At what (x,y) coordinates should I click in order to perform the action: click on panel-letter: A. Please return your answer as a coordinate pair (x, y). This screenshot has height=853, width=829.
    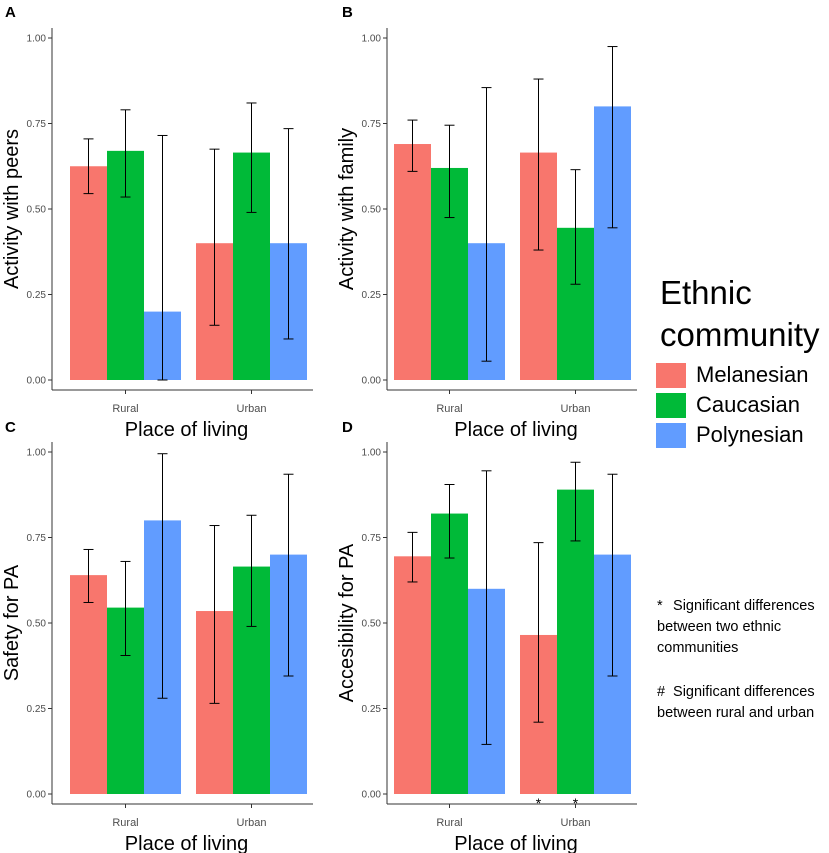
    Looking at the image, I should click on (10, 12).